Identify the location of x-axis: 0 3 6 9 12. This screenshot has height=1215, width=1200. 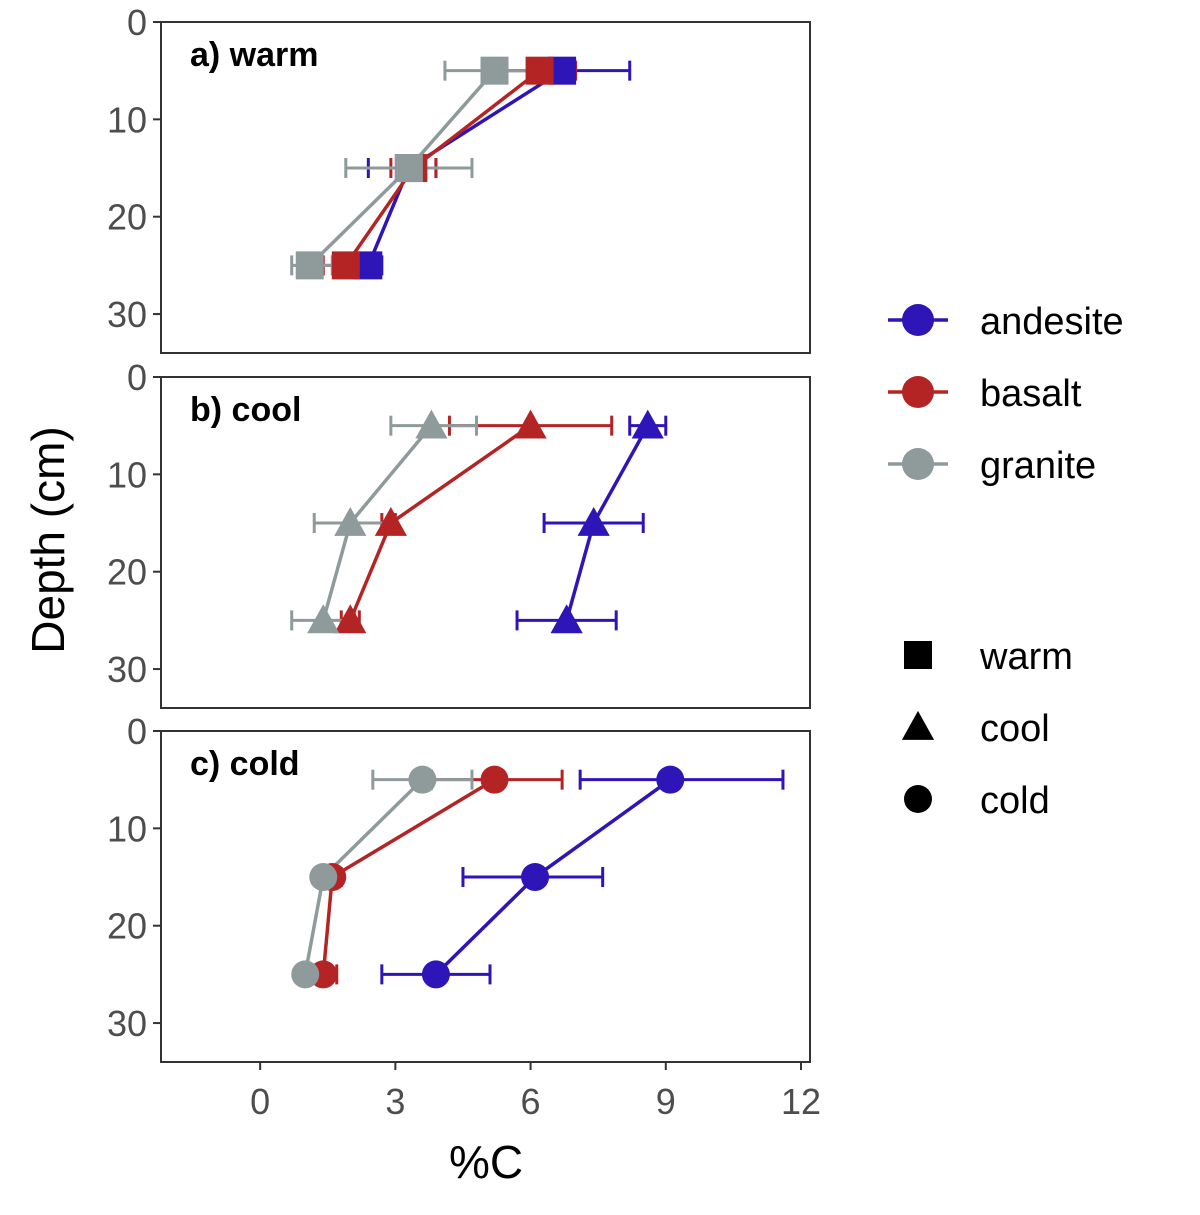
(535, 1092).